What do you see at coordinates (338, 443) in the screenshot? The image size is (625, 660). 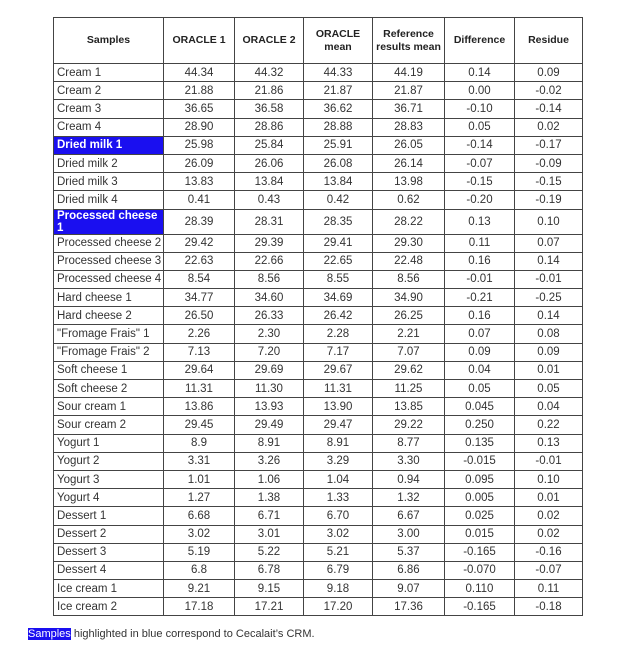 I see `value-cell: 8.91` at bounding box center [338, 443].